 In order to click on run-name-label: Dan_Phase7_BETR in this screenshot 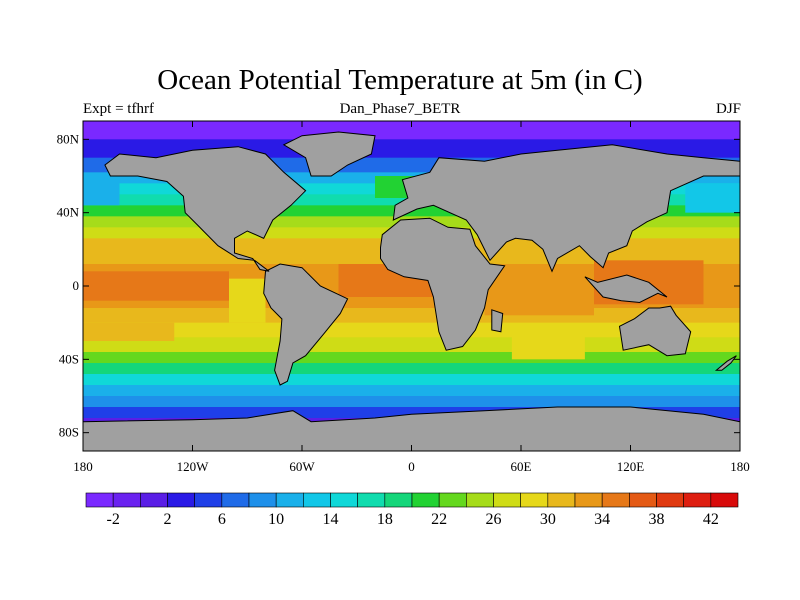, I will do `click(400, 109)`.